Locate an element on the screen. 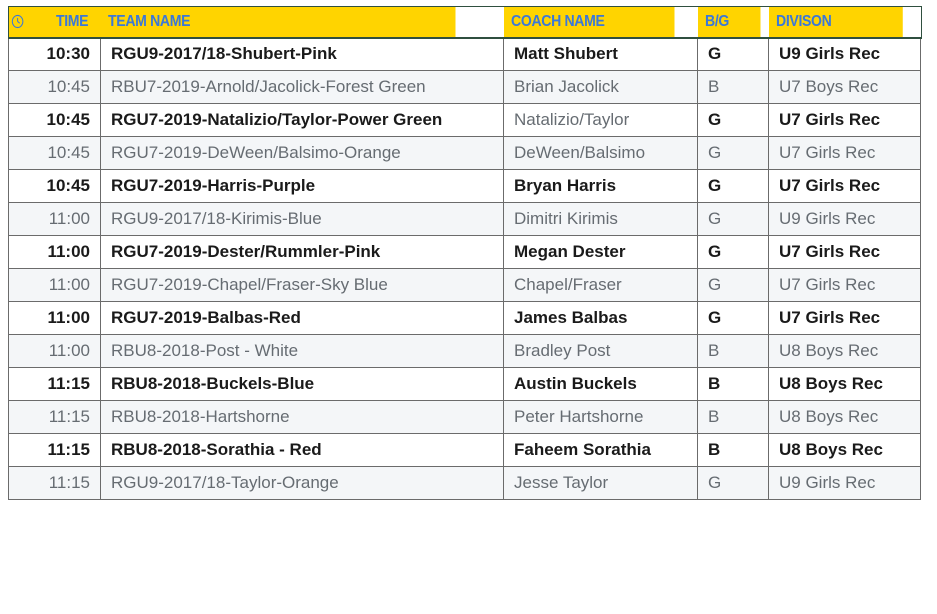 The height and width of the screenshot is (614, 937). cell-team-name: RGU7-2019-Dester/Rummler-Pink is located at coordinates (302, 252).